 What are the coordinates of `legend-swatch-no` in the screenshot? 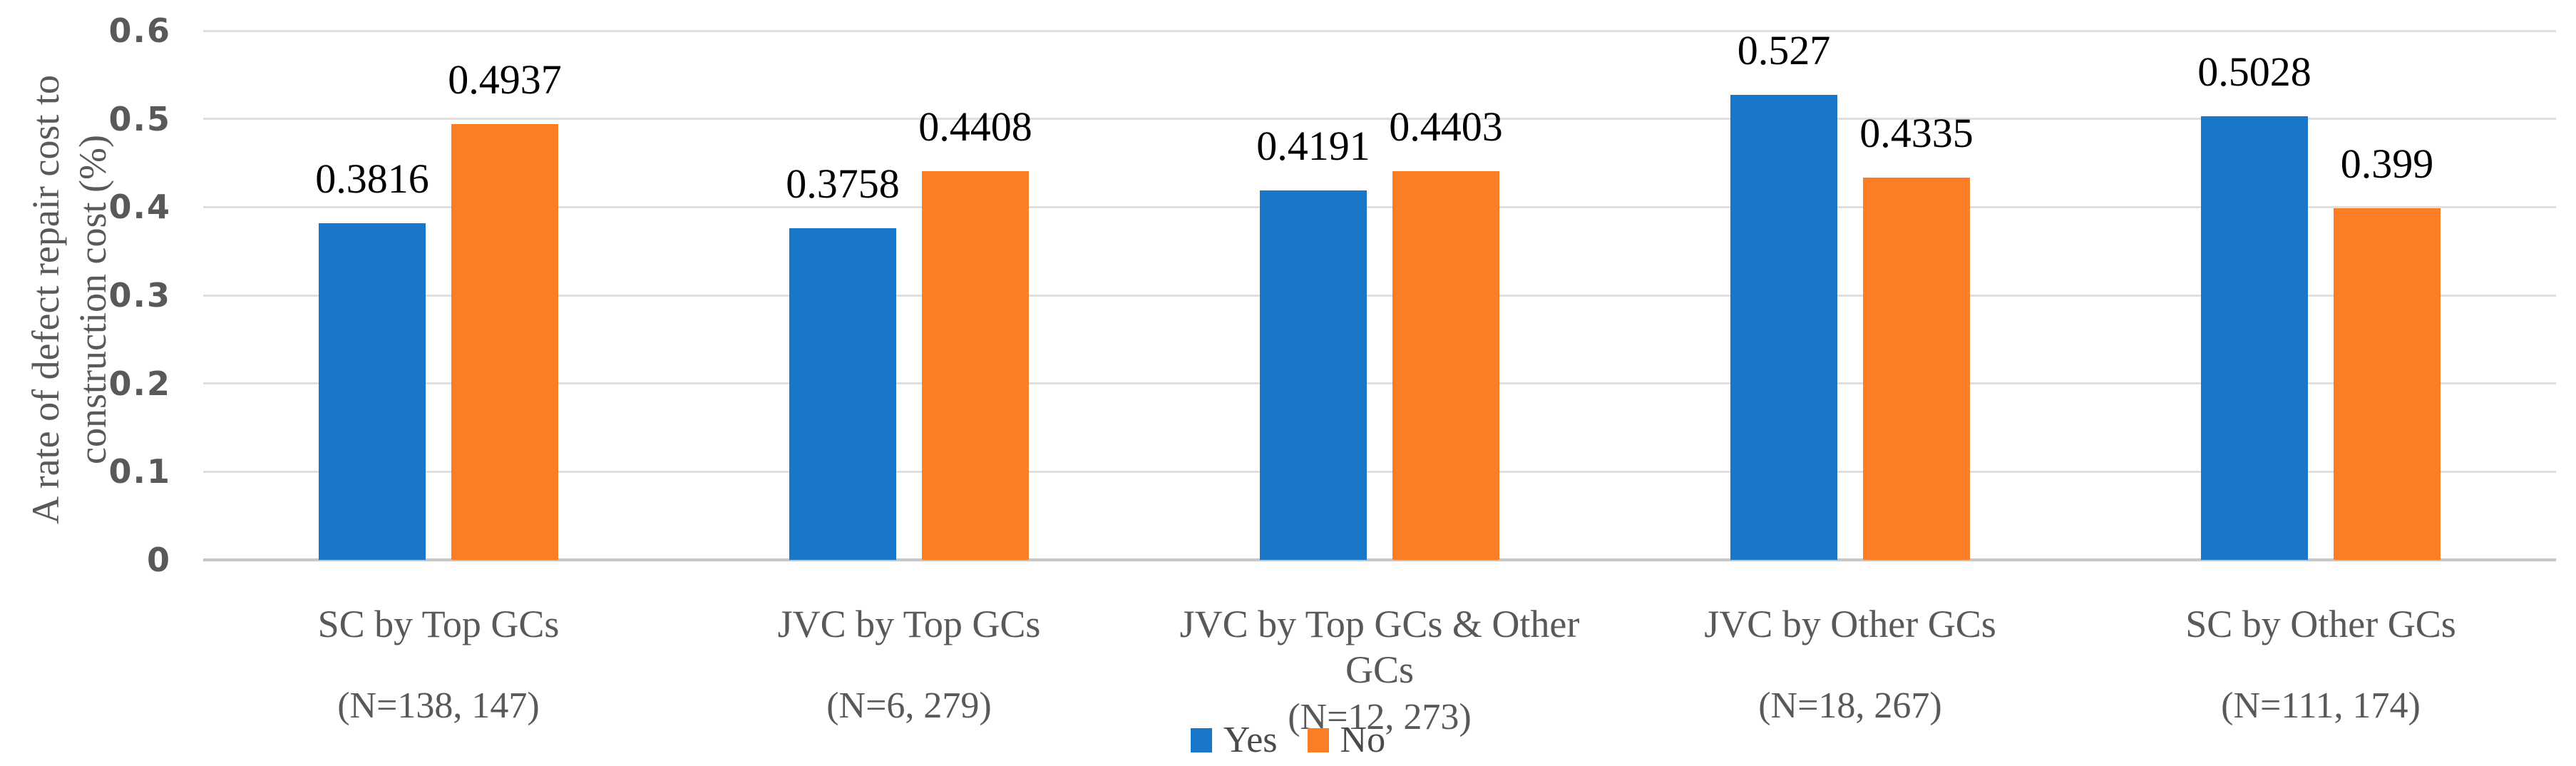 It's located at (1318, 740).